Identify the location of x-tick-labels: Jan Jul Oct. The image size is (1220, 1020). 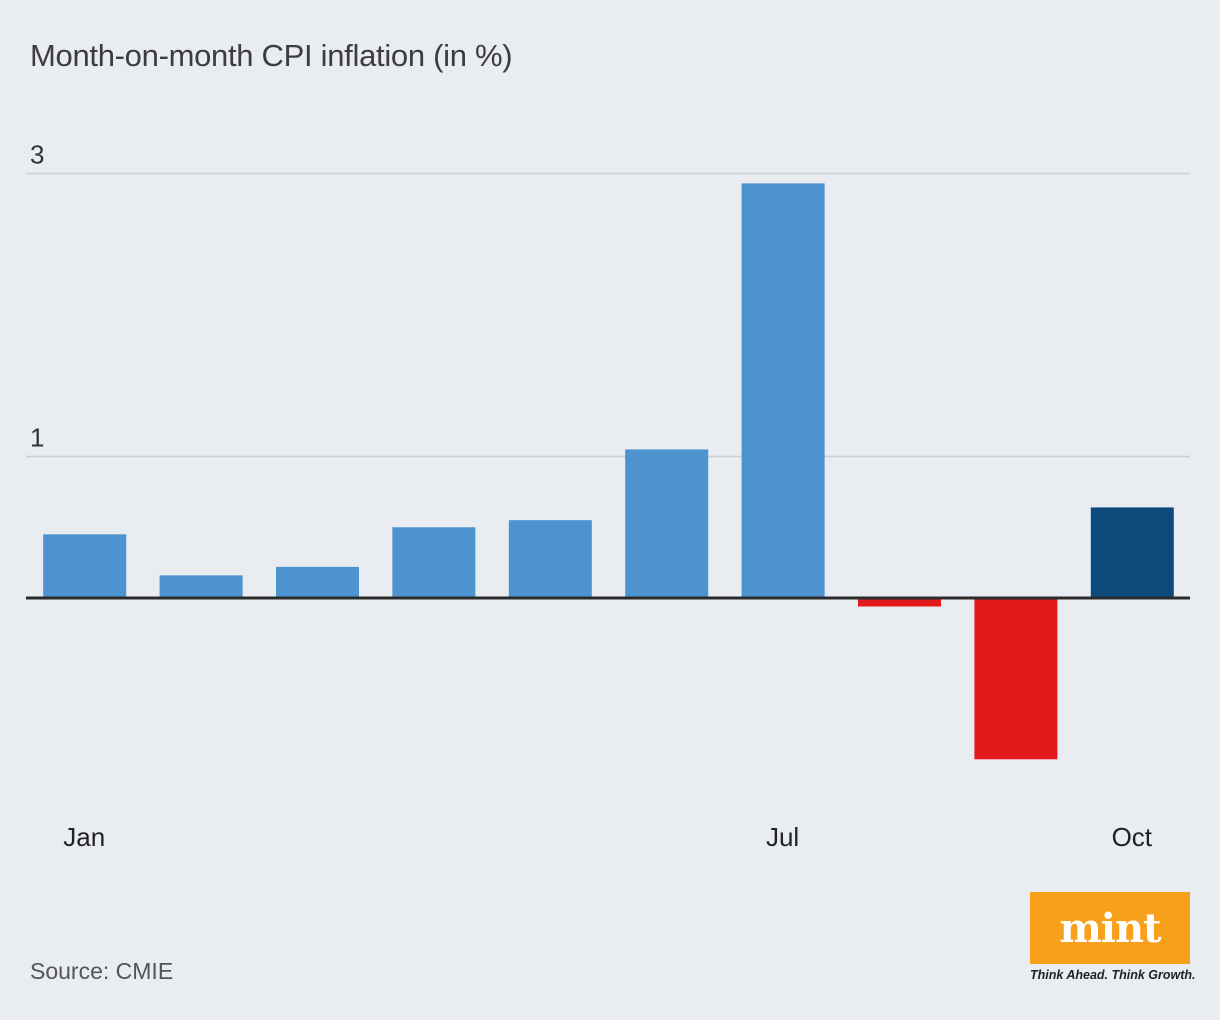
(608, 837).